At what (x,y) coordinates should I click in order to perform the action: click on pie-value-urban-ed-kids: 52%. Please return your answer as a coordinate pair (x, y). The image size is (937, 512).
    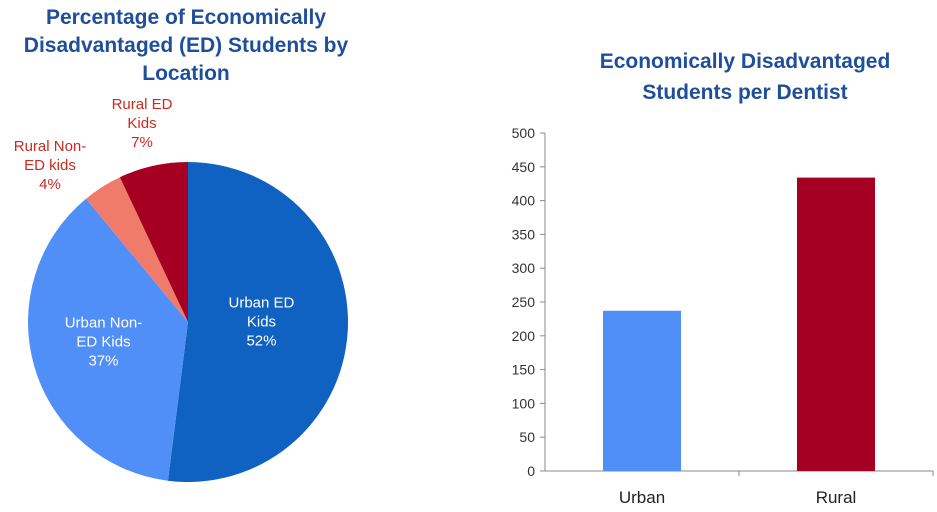
    Looking at the image, I should click on (261, 341).